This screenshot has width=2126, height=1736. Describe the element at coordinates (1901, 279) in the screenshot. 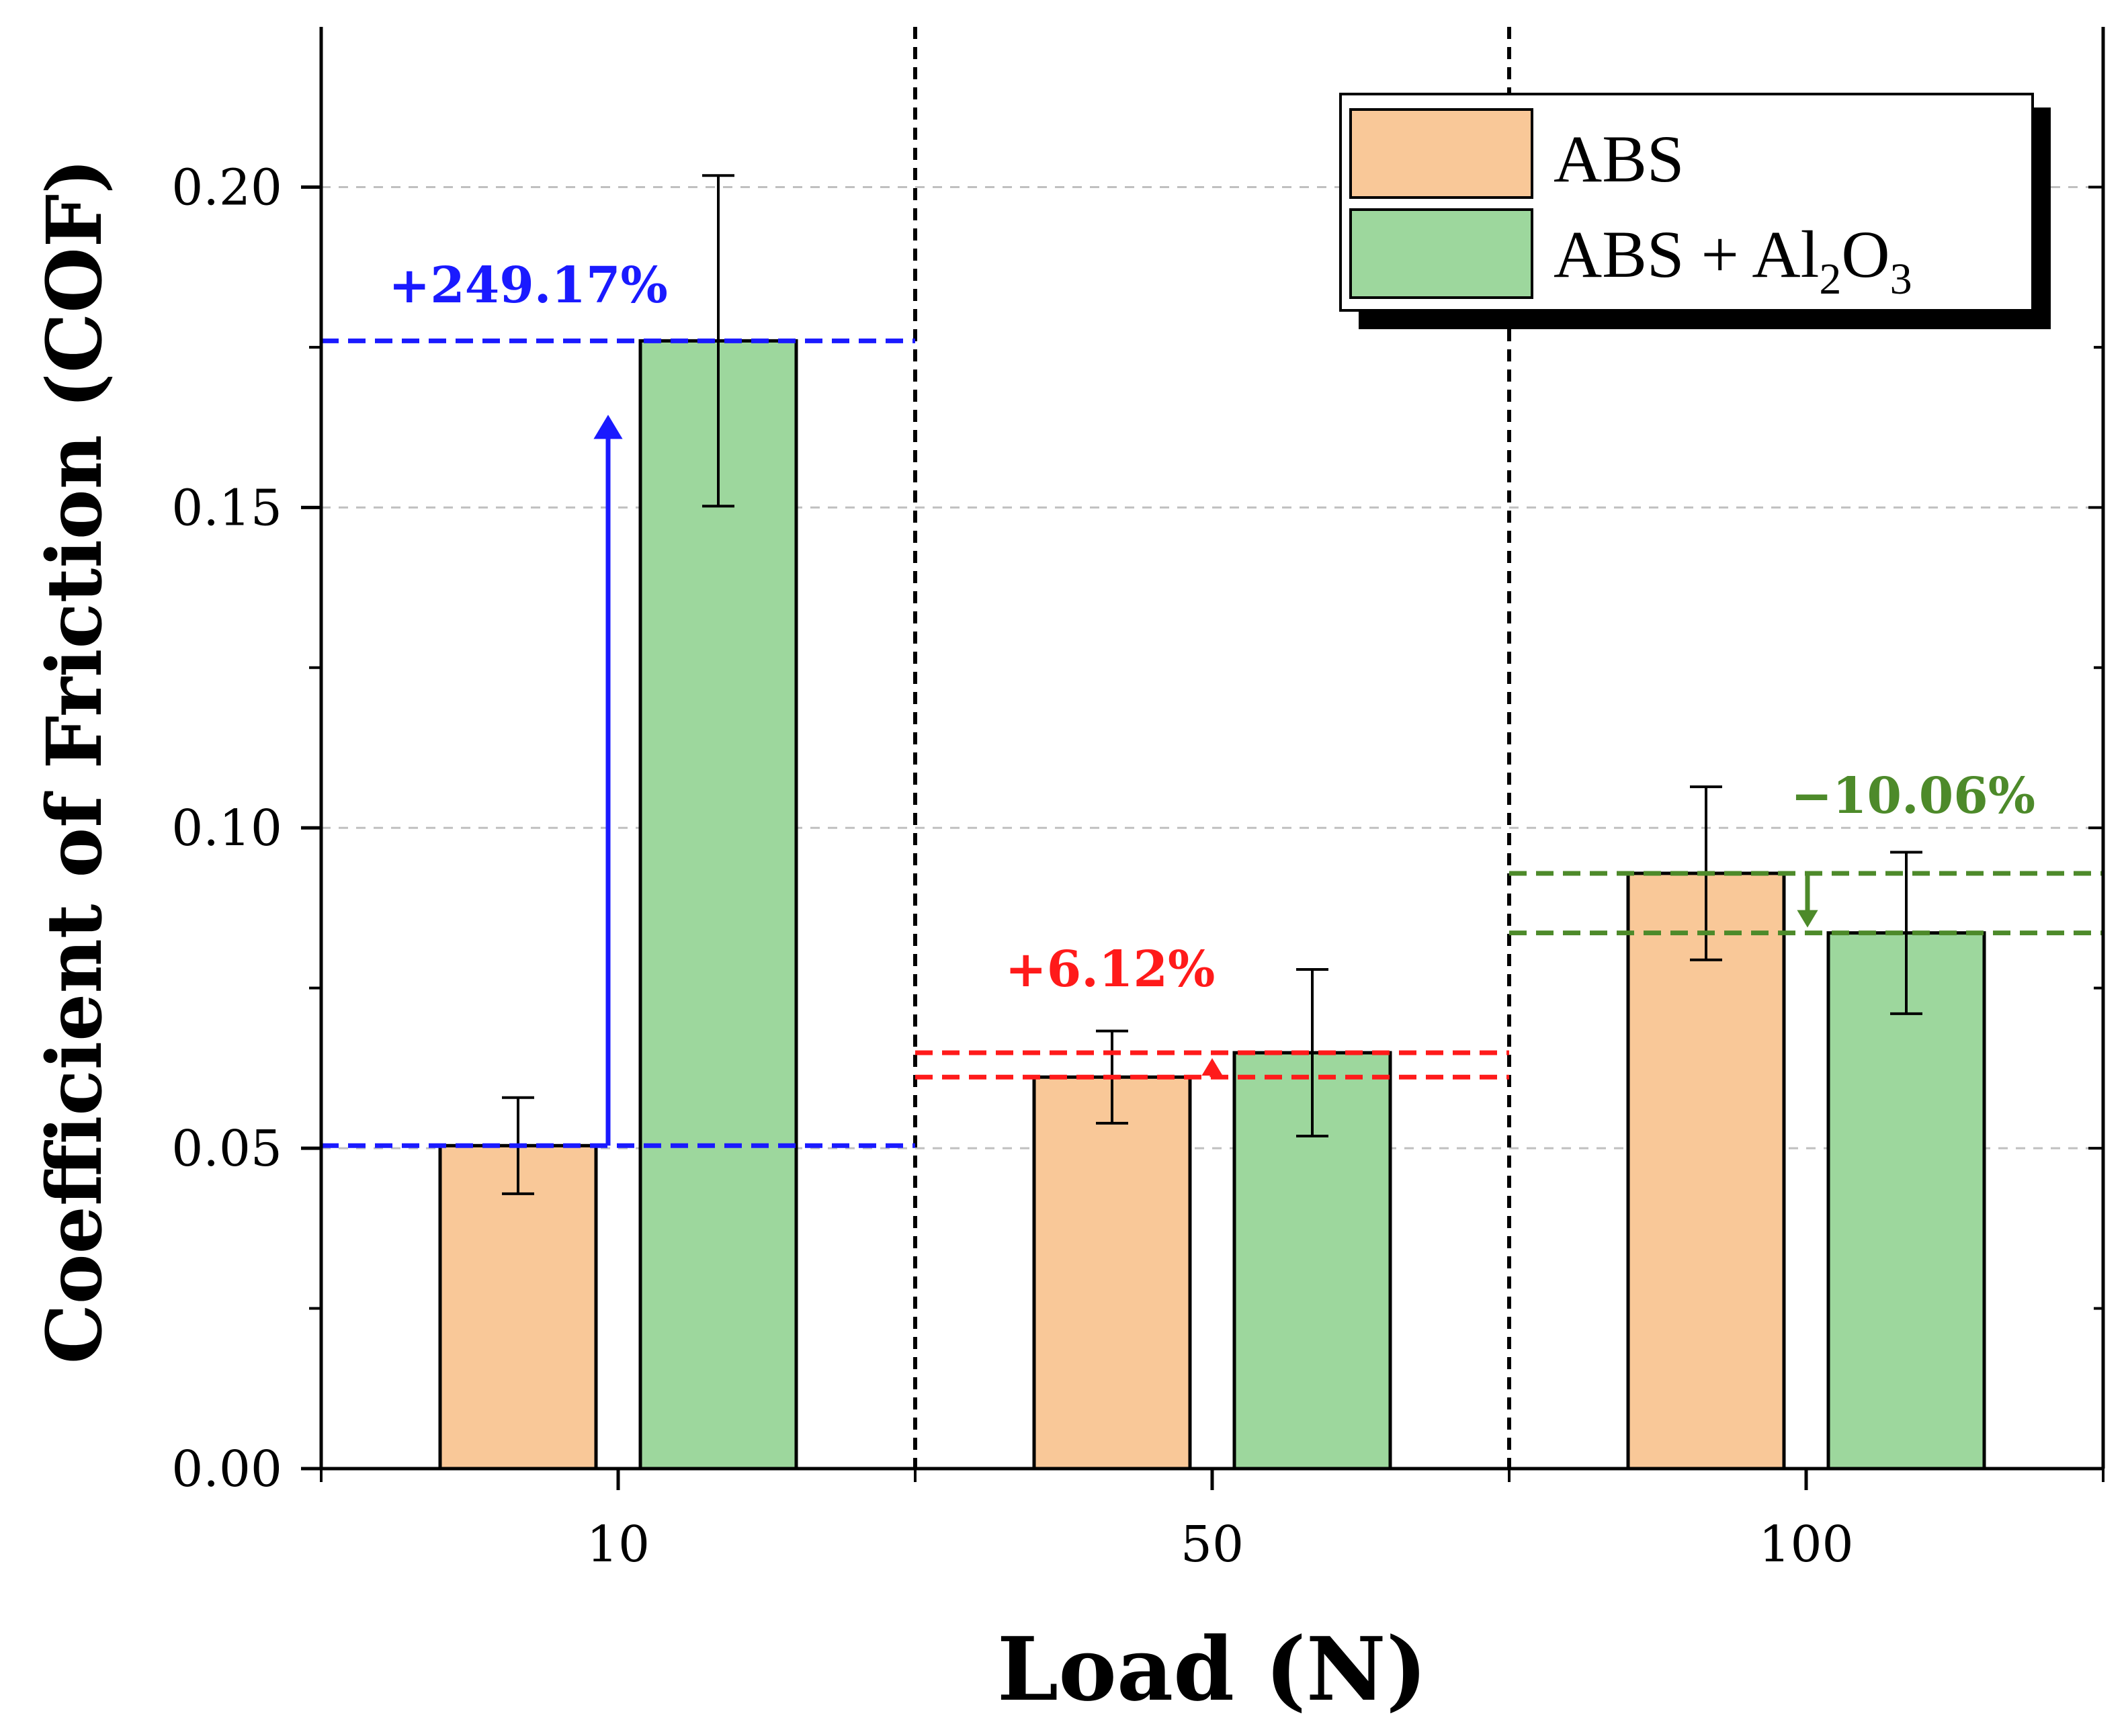

I see `legend-composite-sub2: 3` at that location.